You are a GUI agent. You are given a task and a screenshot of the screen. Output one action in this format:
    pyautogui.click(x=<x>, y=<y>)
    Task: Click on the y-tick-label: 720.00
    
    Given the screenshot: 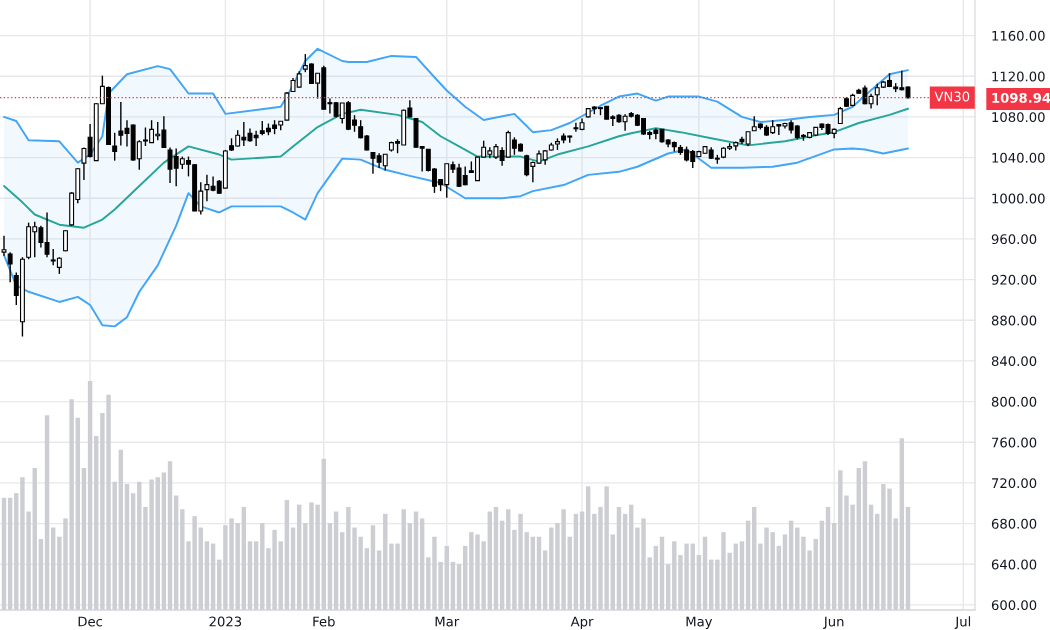 What is the action you would take?
    pyautogui.click(x=1014, y=483)
    